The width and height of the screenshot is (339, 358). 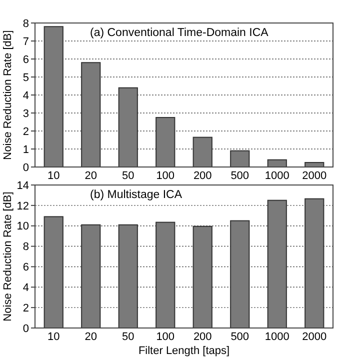 I want to click on chart-title: (b) Multistage ICA, so click(x=136, y=195).